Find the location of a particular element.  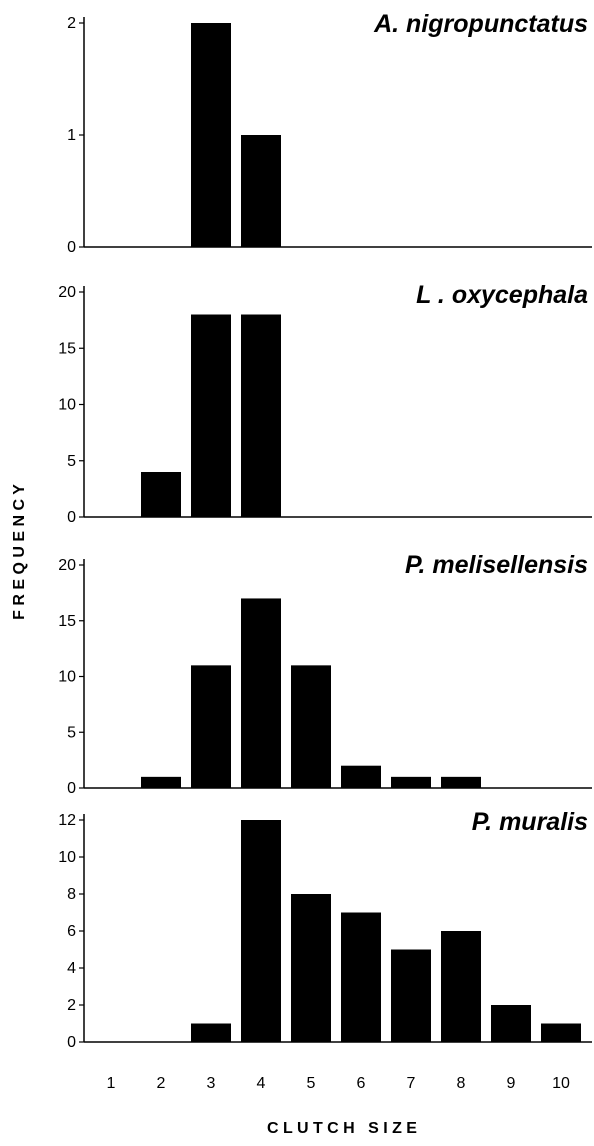

x-tick-label: 10 is located at coordinates (561, 1083).